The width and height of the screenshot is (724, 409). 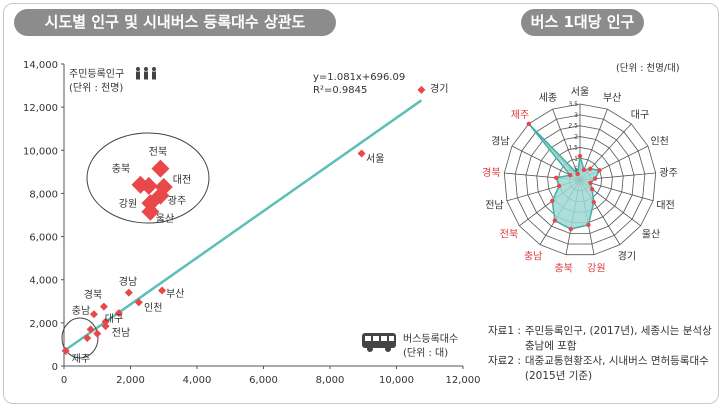 I want to click on scatter-title: 시도별 인구 및 시내버스 등록대수 상관도, so click(x=175, y=22).